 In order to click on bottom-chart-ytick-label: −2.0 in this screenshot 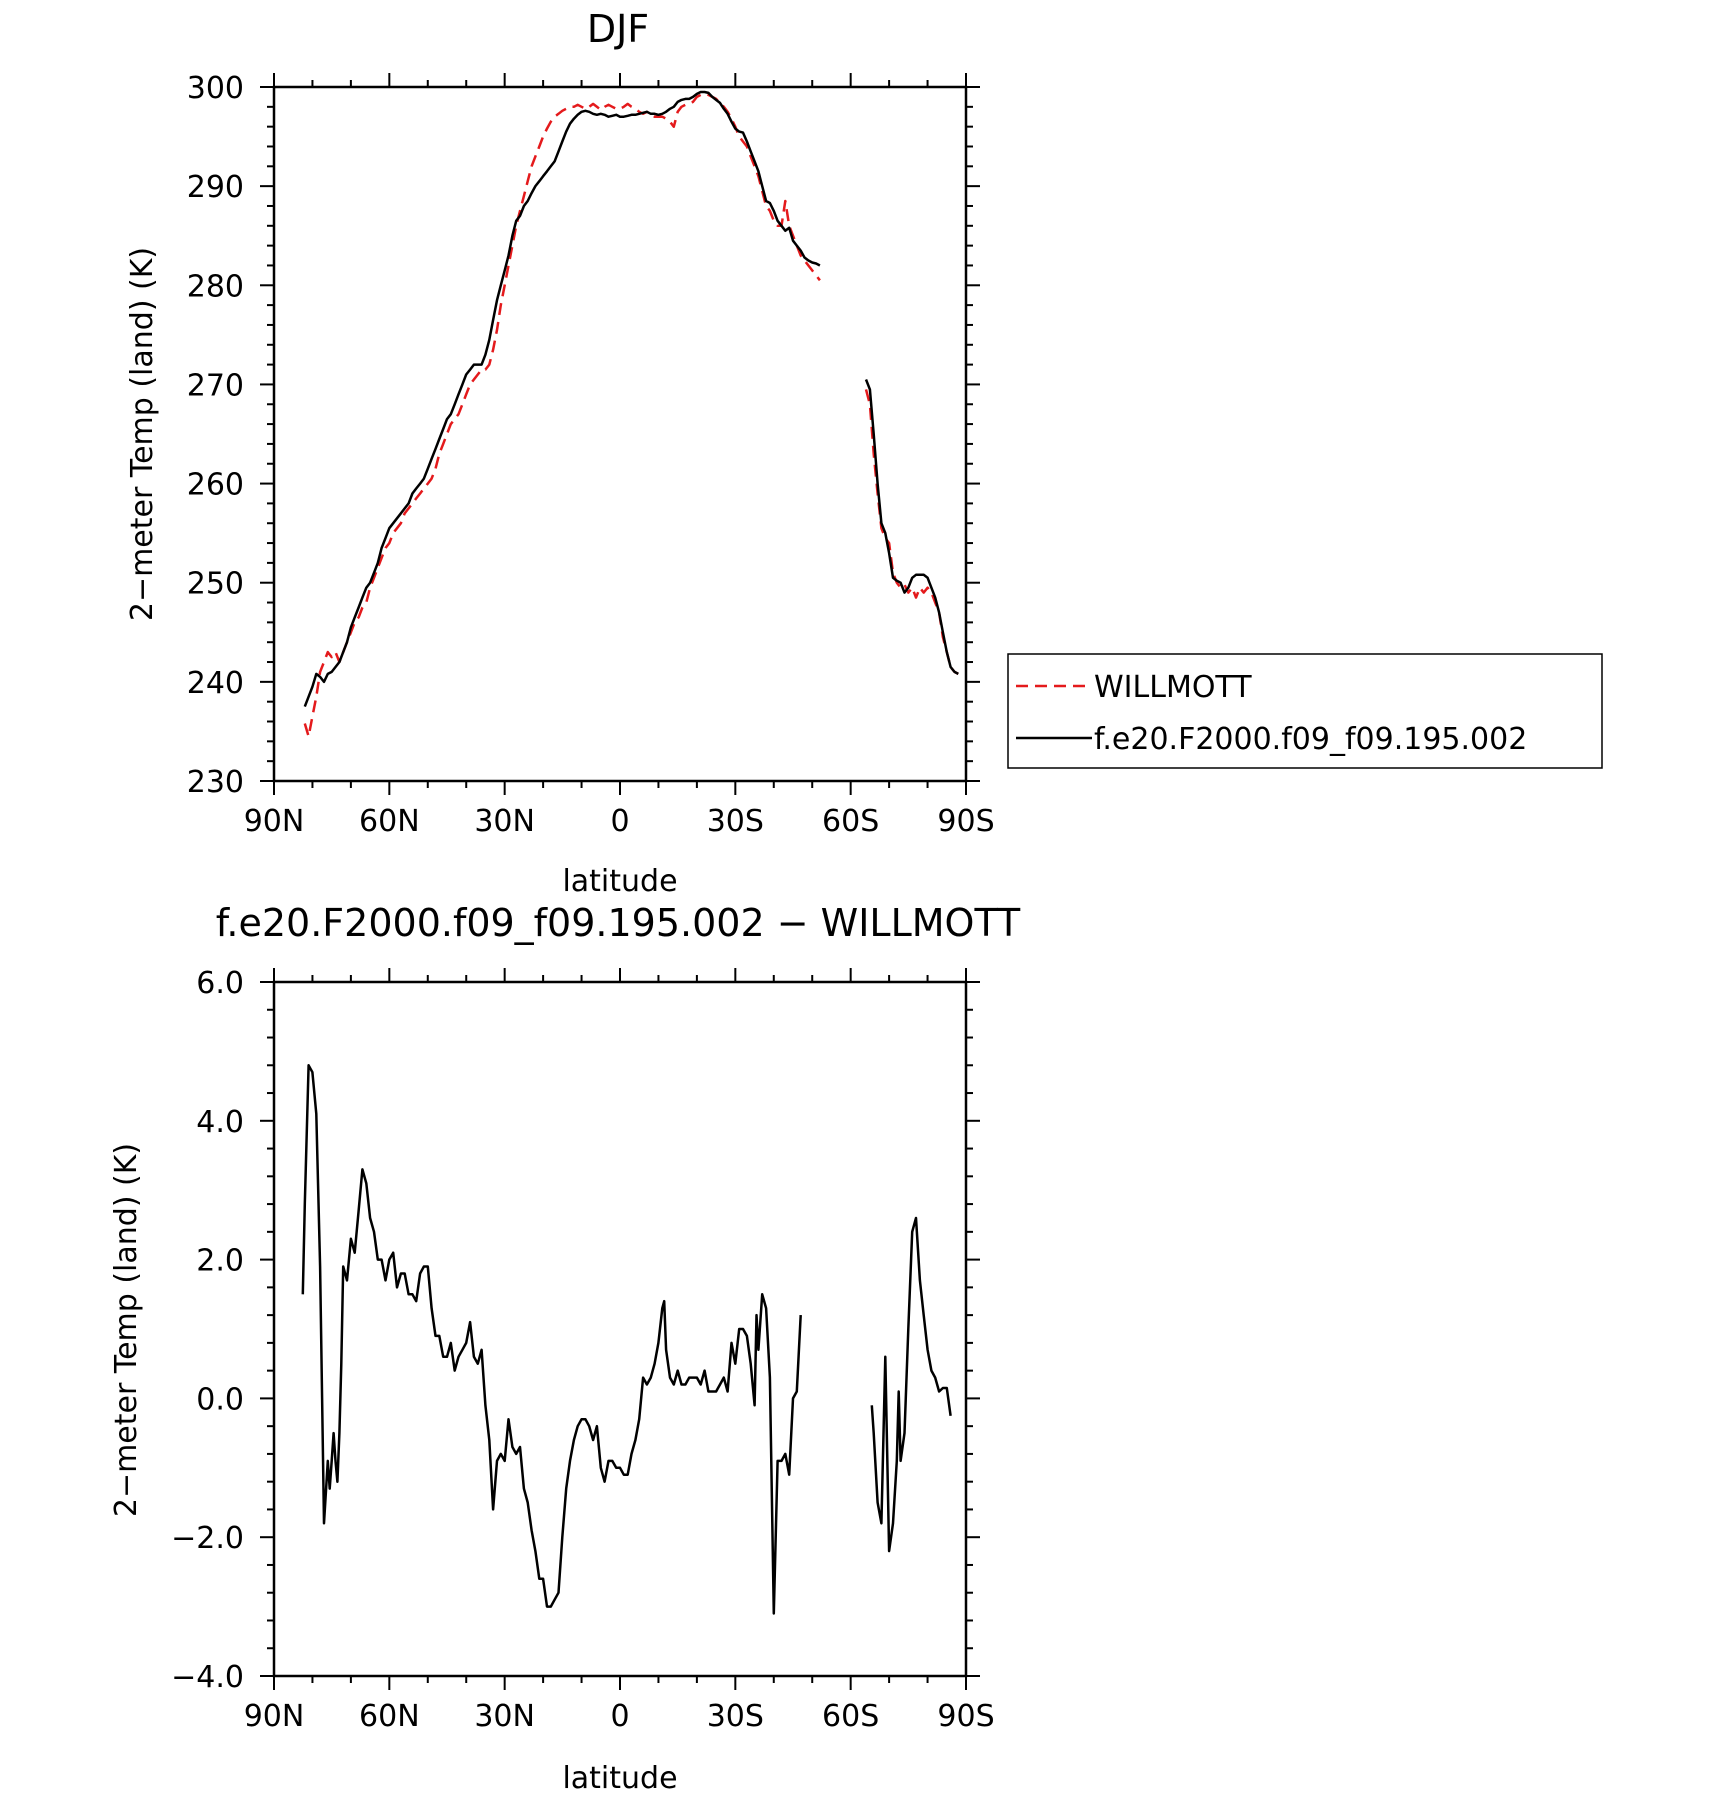, I will do `click(207, 1538)`.